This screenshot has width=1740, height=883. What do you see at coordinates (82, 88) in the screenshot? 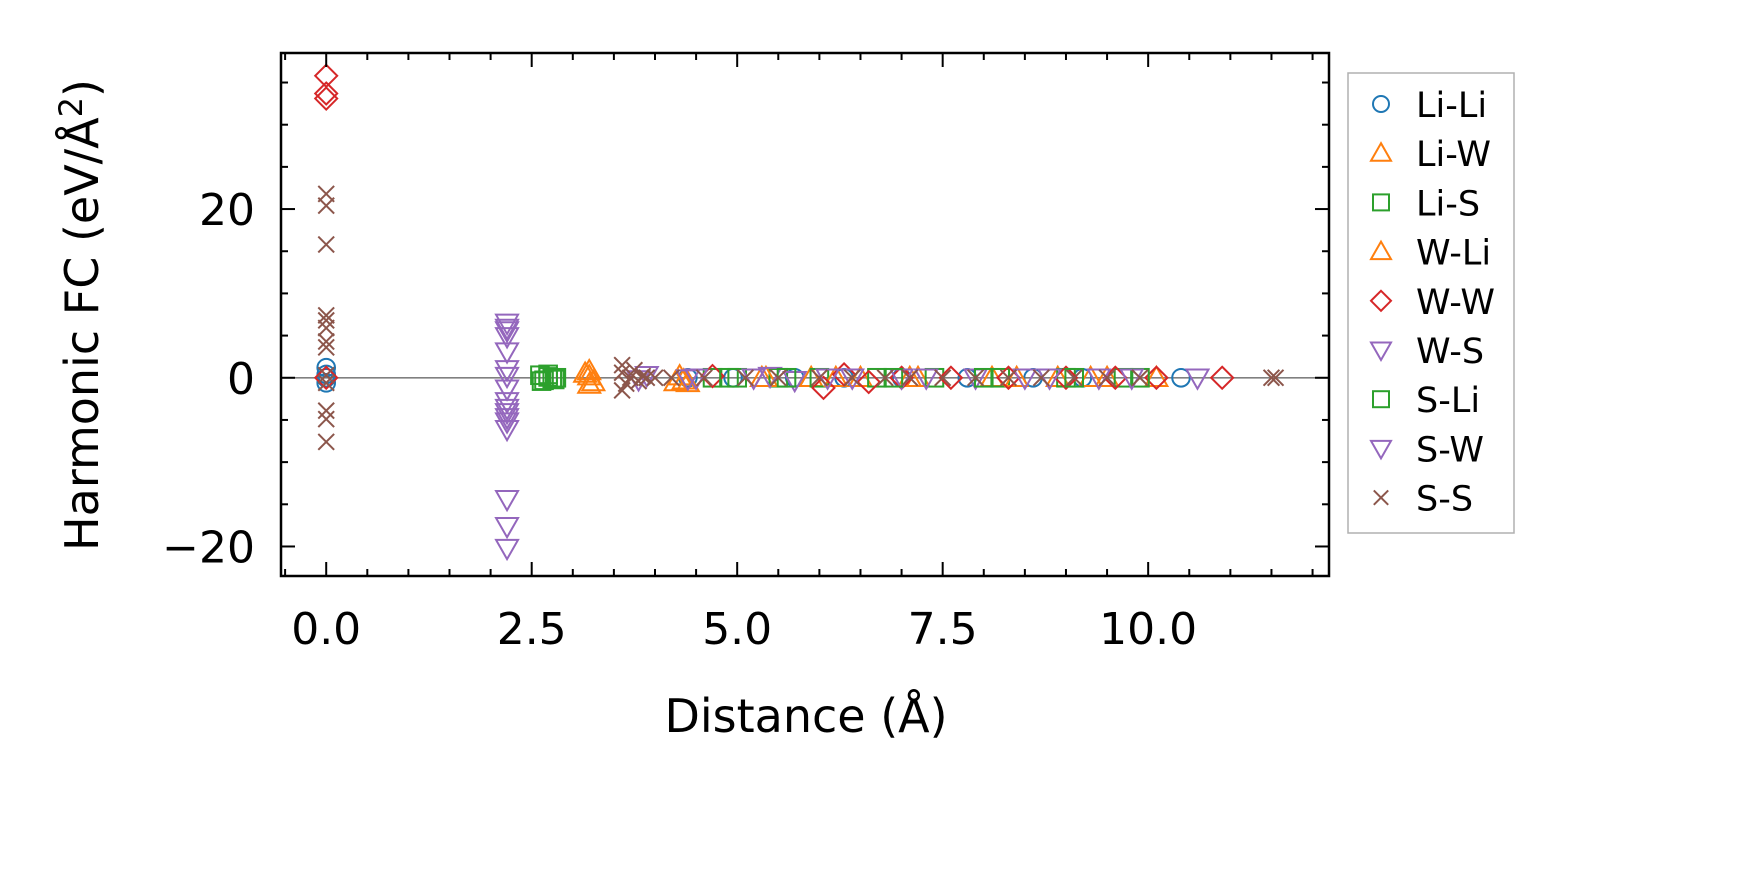
I see `y-axis-label-end: )` at bounding box center [82, 88].